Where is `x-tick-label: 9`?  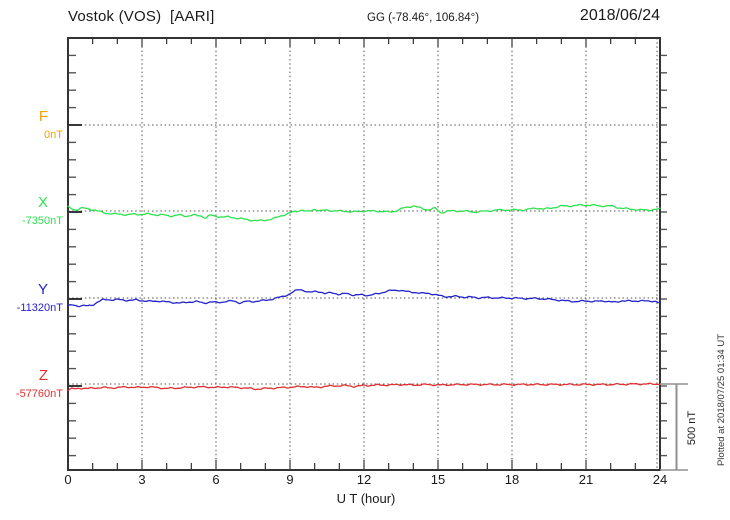 x-tick-label: 9 is located at coordinates (290, 479).